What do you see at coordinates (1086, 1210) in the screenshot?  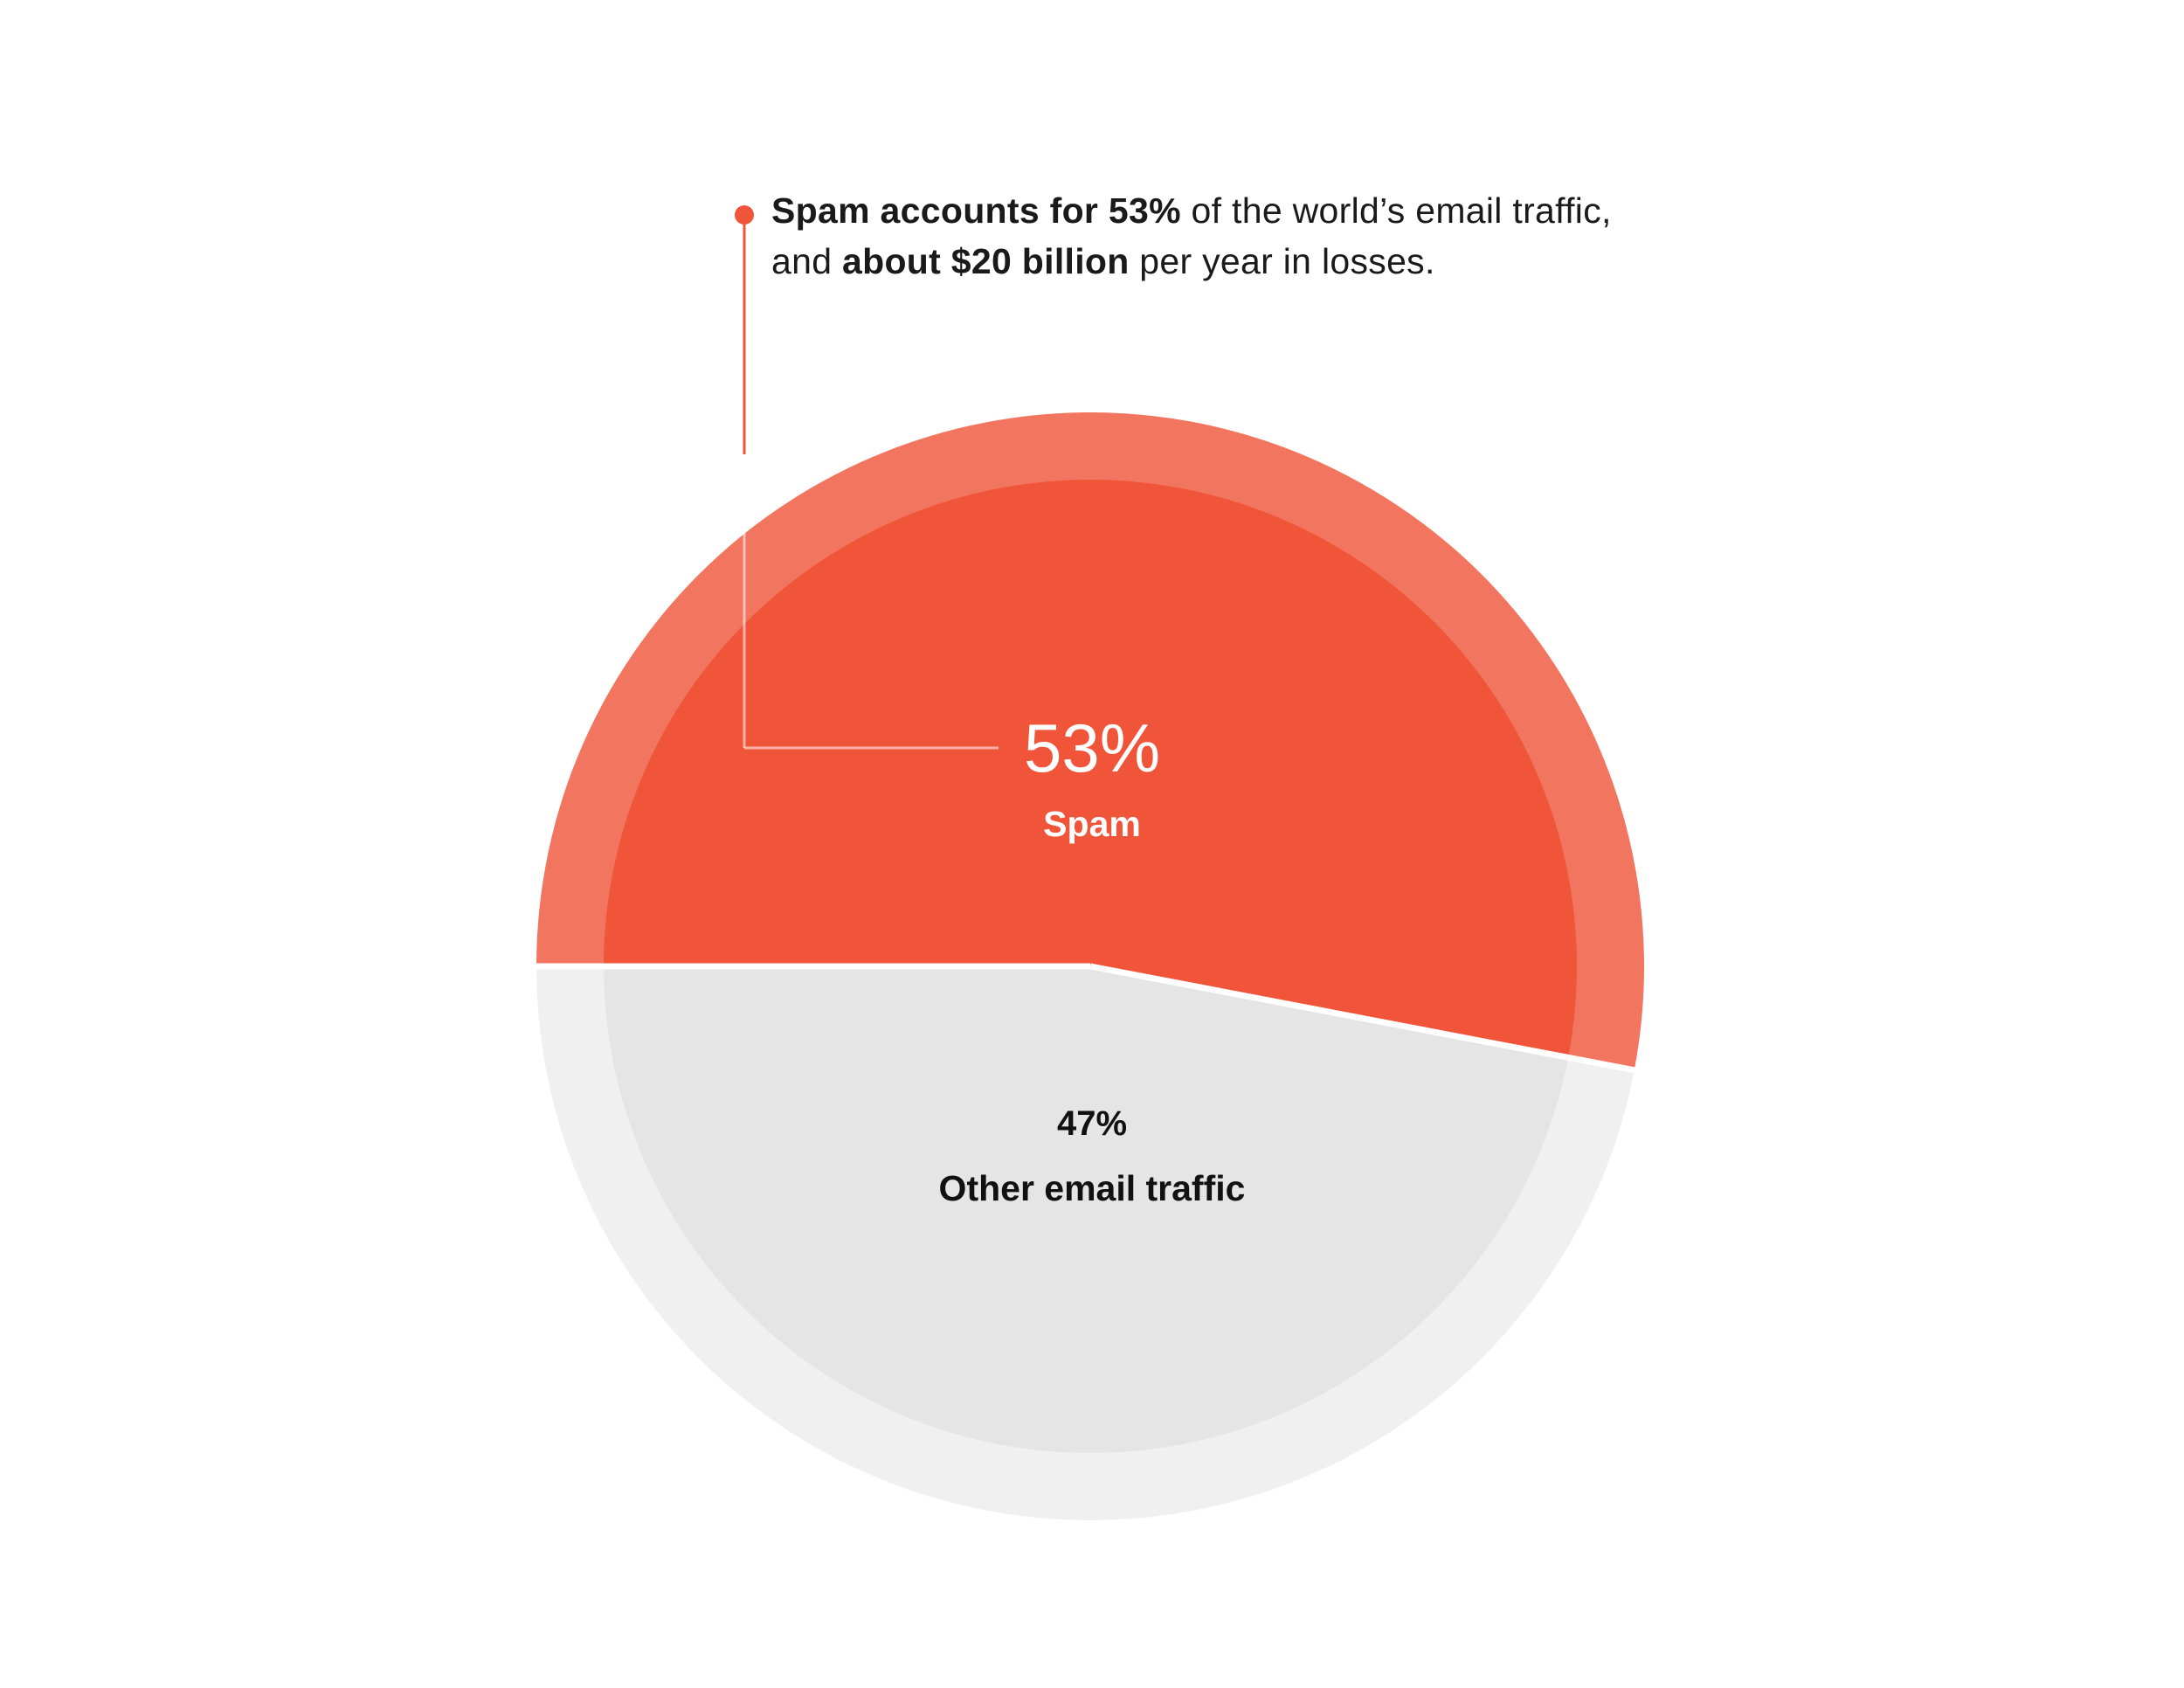 I see `pie-slice-other-email-traffic` at bounding box center [1086, 1210].